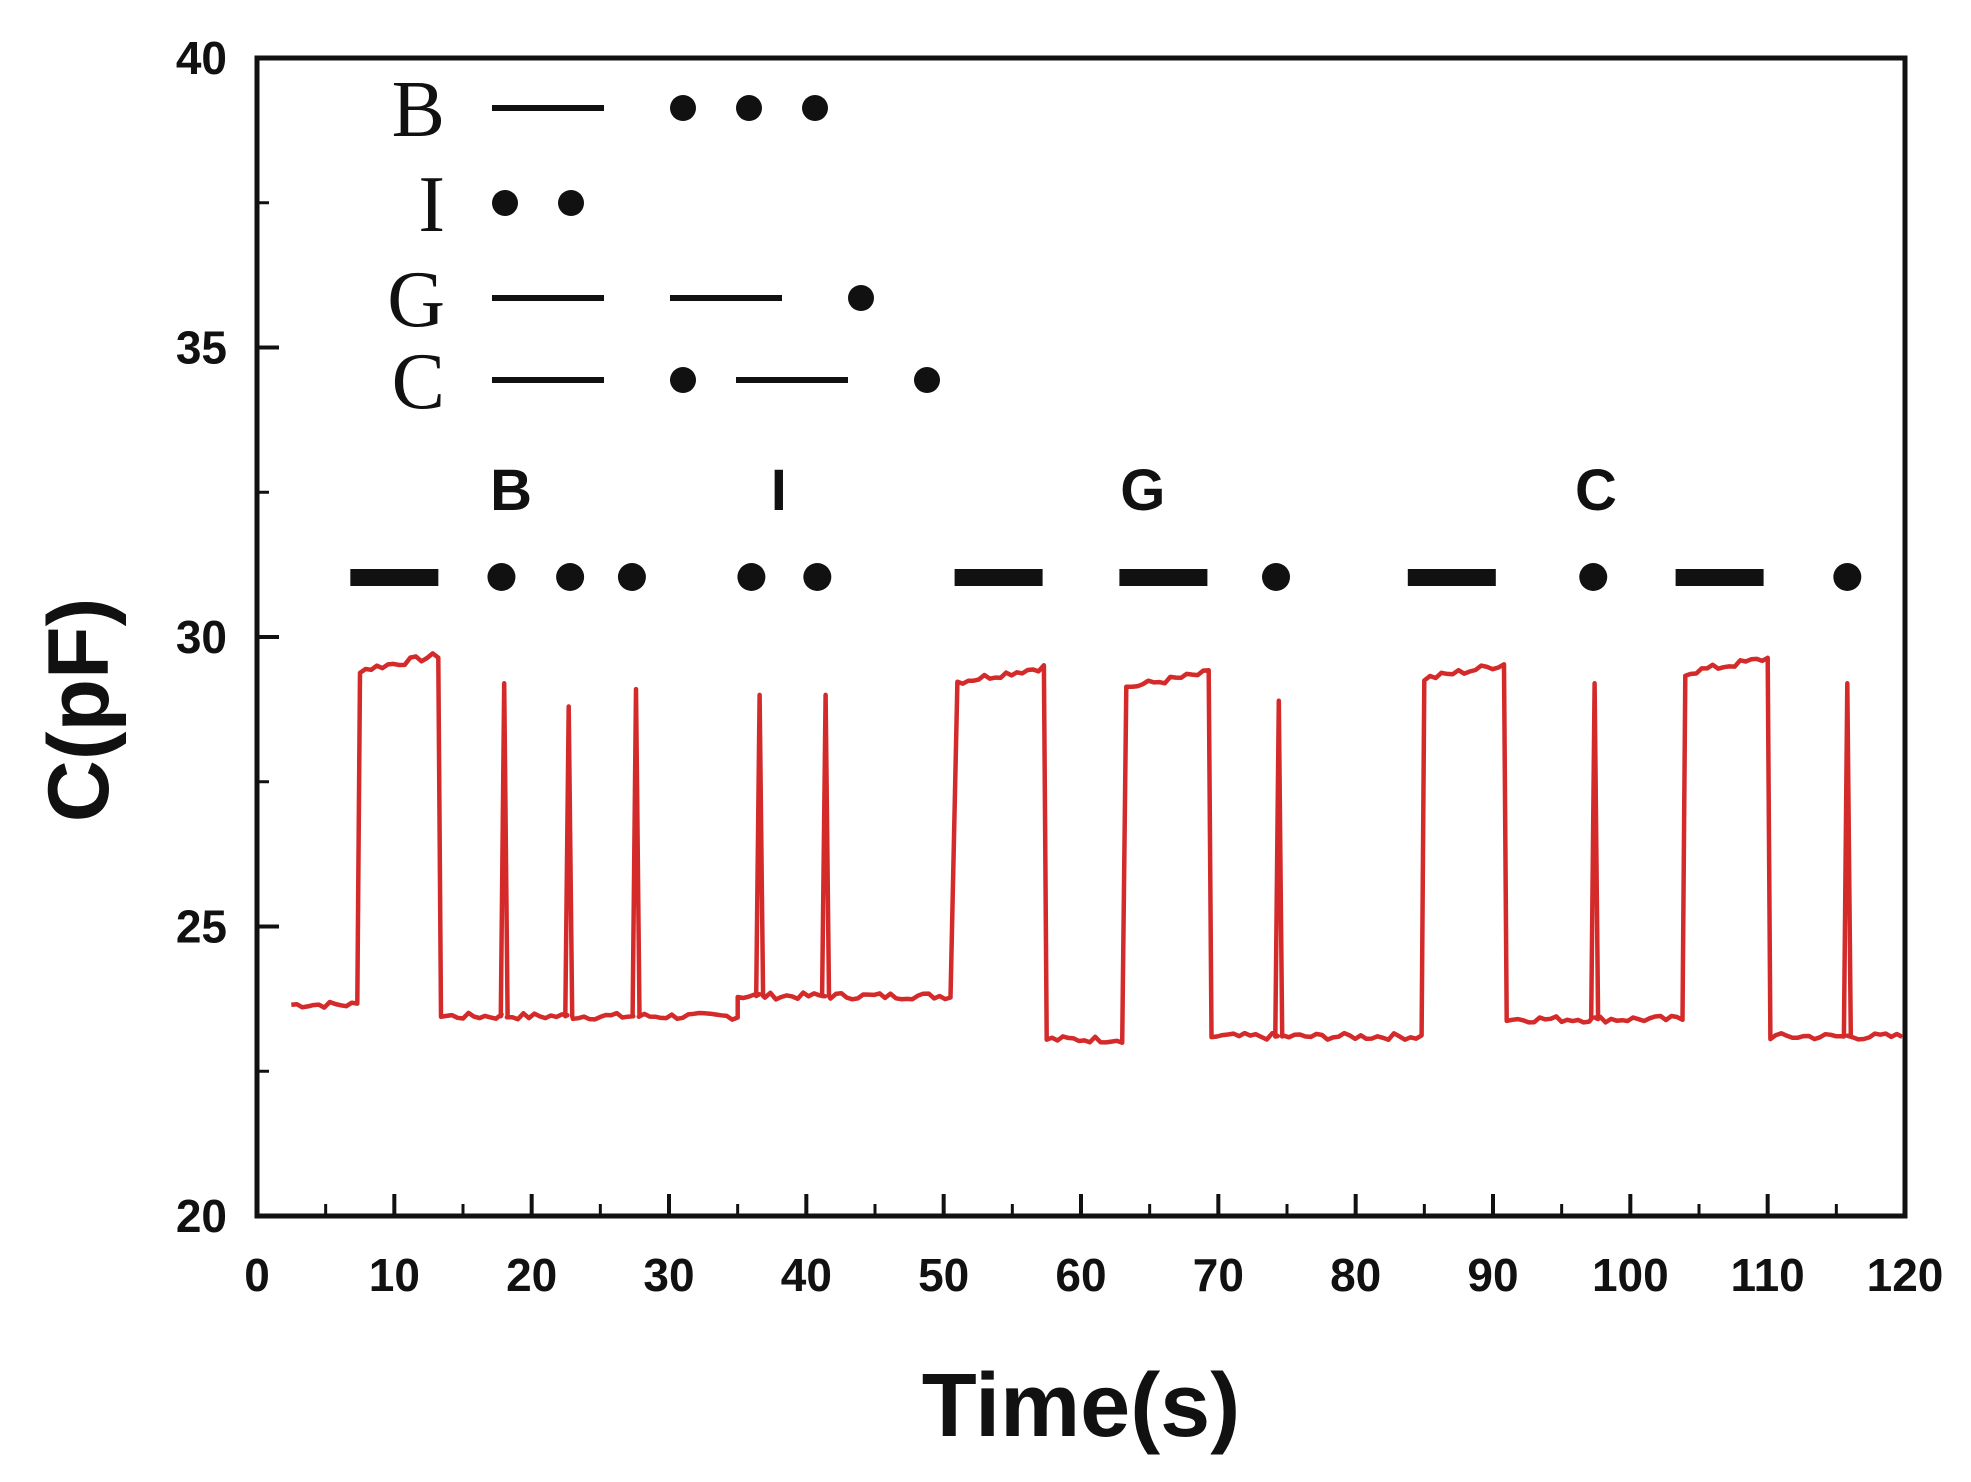  I want to click on legend-letter: B, so click(418, 110).